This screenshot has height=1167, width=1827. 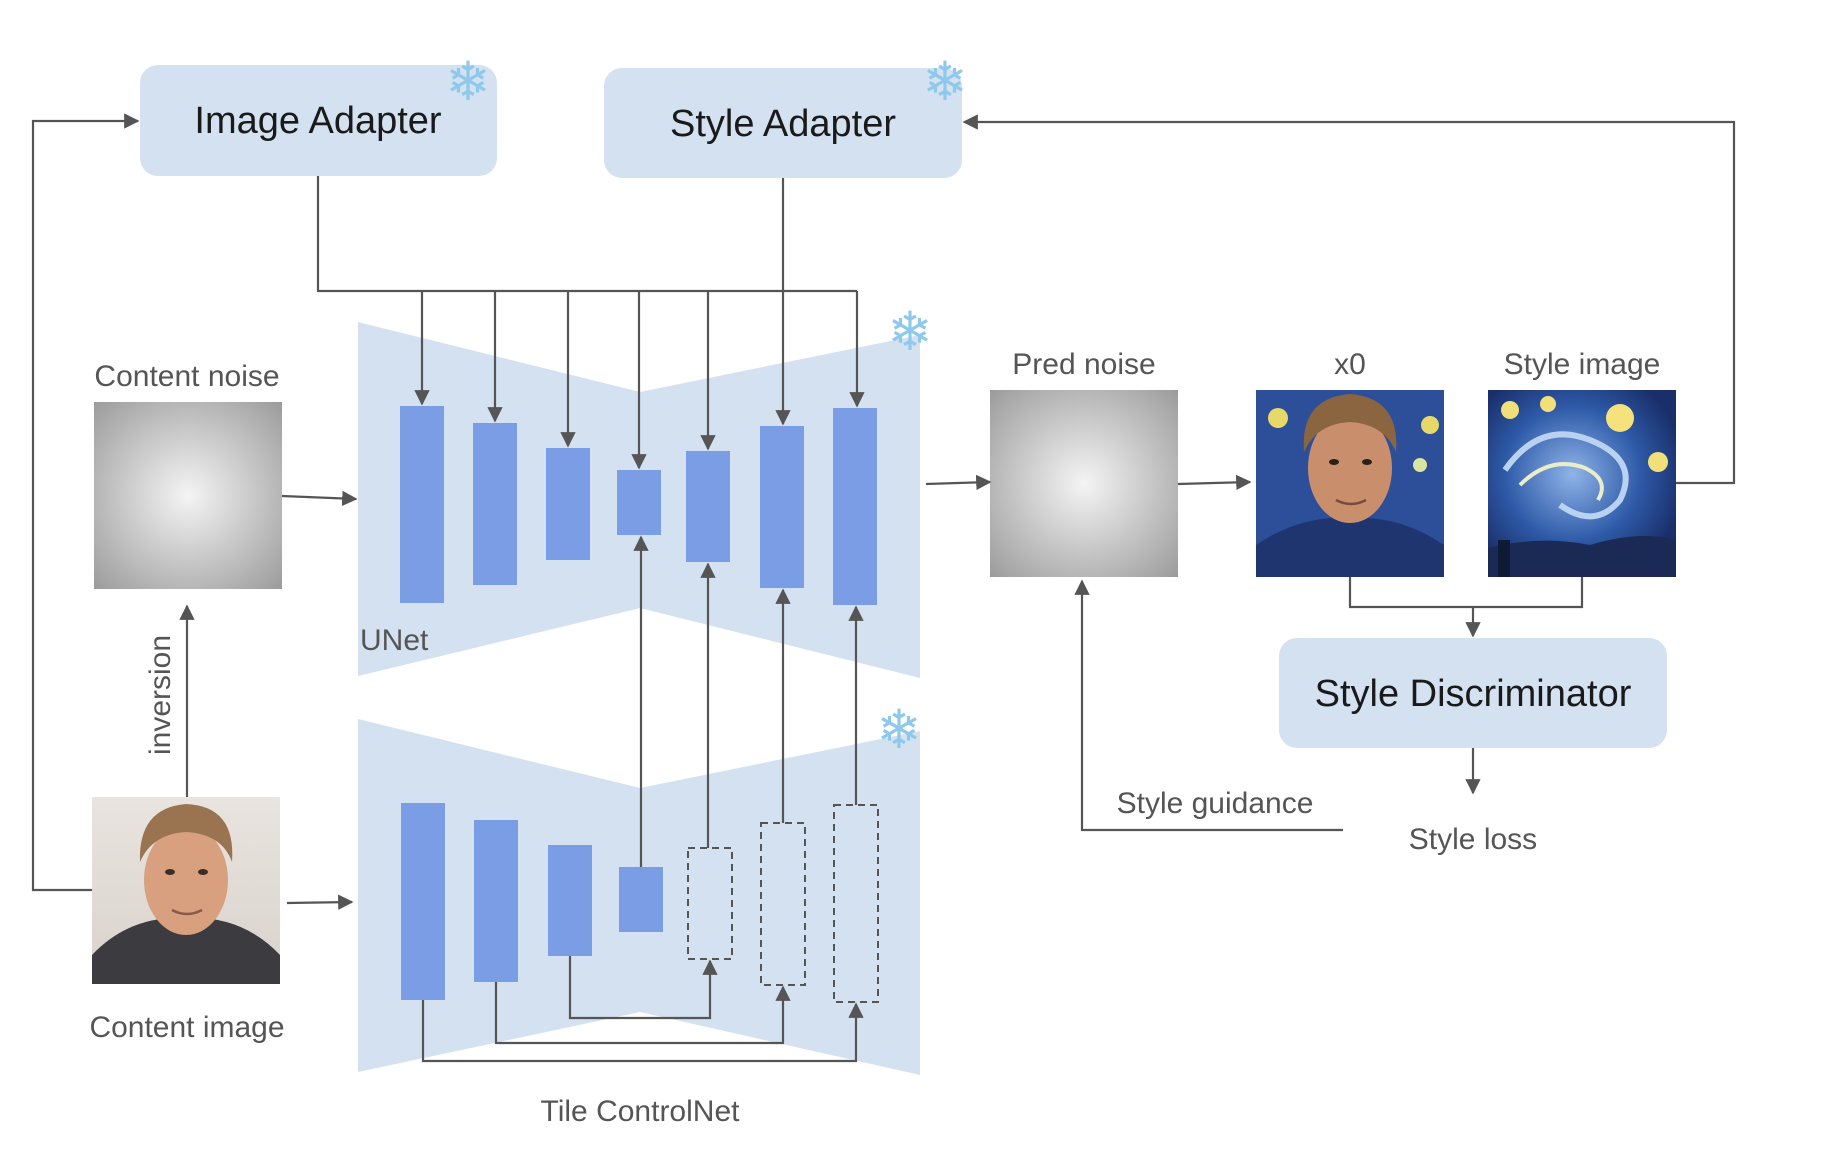 What do you see at coordinates (1473, 839) in the screenshot?
I see `style-loss-label: Style loss` at bounding box center [1473, 839].